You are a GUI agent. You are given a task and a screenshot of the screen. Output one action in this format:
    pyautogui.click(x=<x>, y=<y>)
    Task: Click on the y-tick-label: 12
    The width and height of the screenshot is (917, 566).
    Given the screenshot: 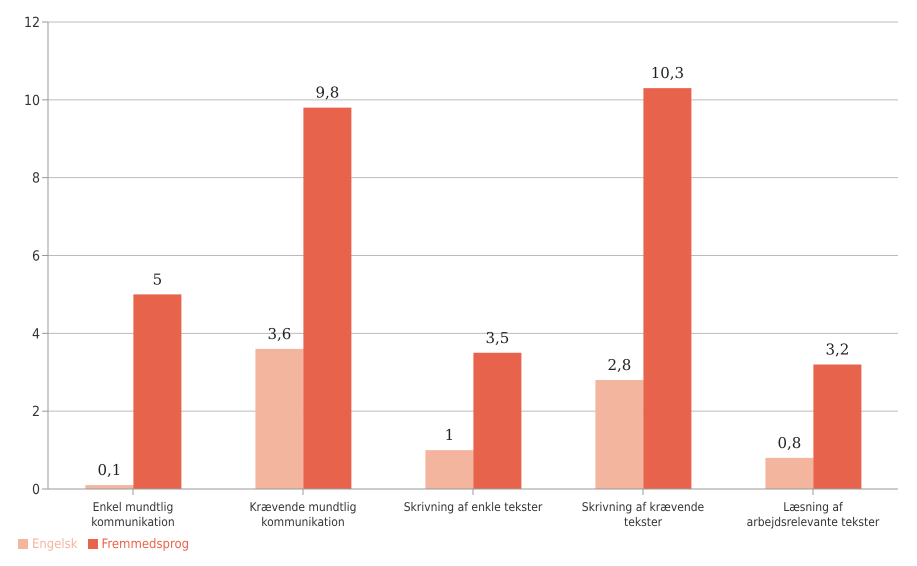 What is the action you would take?
    pyautogui.click(x=32, y=22)
    